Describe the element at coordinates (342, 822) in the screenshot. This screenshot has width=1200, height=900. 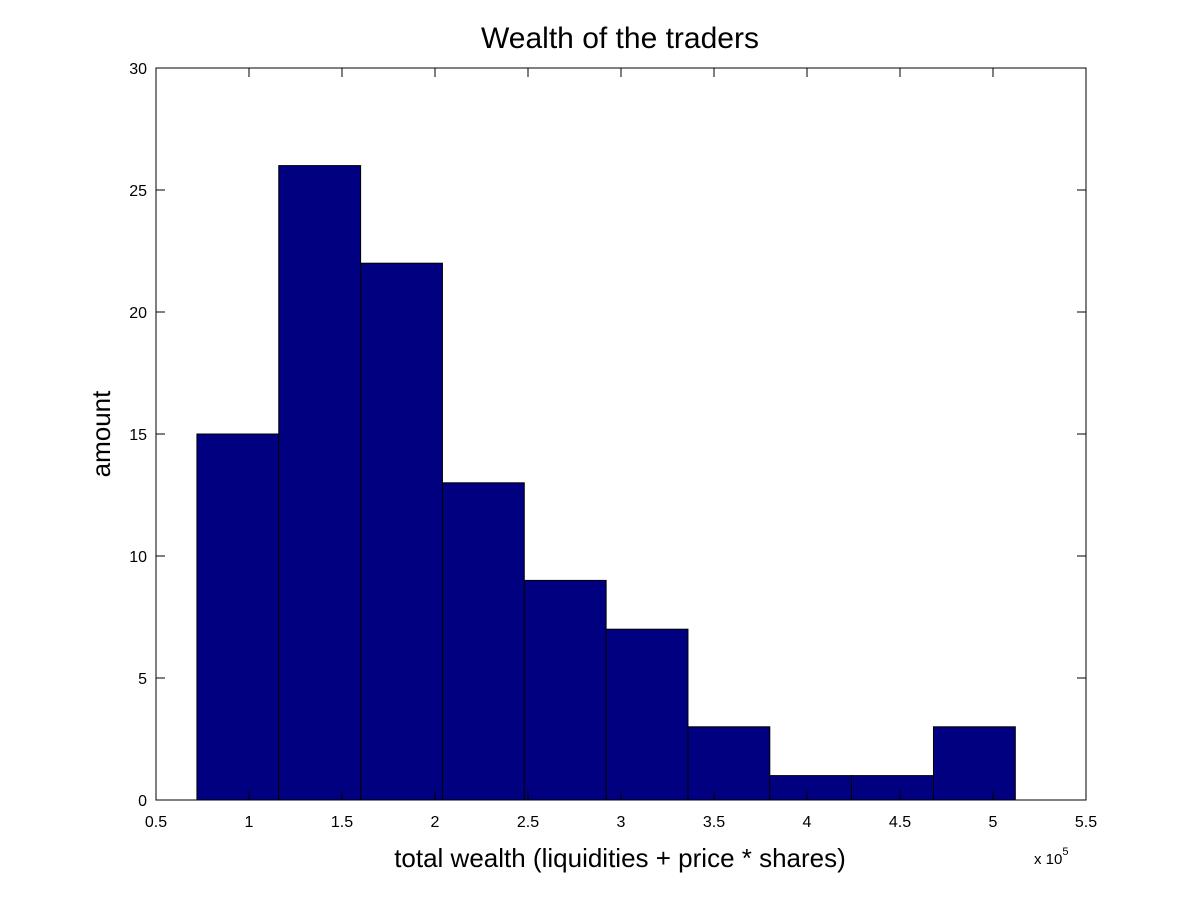
I see `x-tick-label: 1.5` at that location.